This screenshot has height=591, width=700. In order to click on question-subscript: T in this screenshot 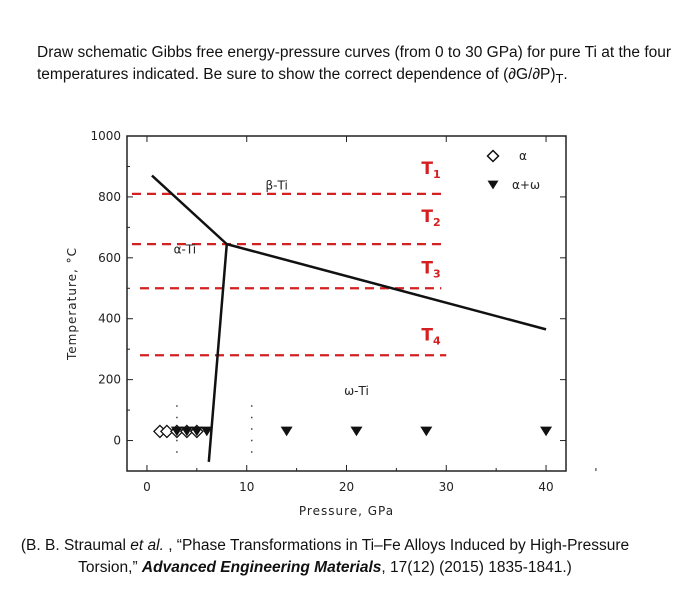, I will do `click(559, 79)`.